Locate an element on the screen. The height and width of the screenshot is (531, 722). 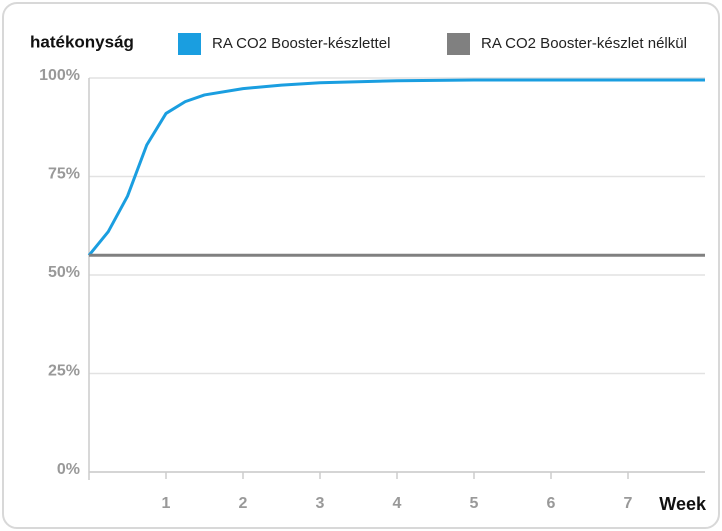
x-axis-label: Week is located at coordinates (683, 504).